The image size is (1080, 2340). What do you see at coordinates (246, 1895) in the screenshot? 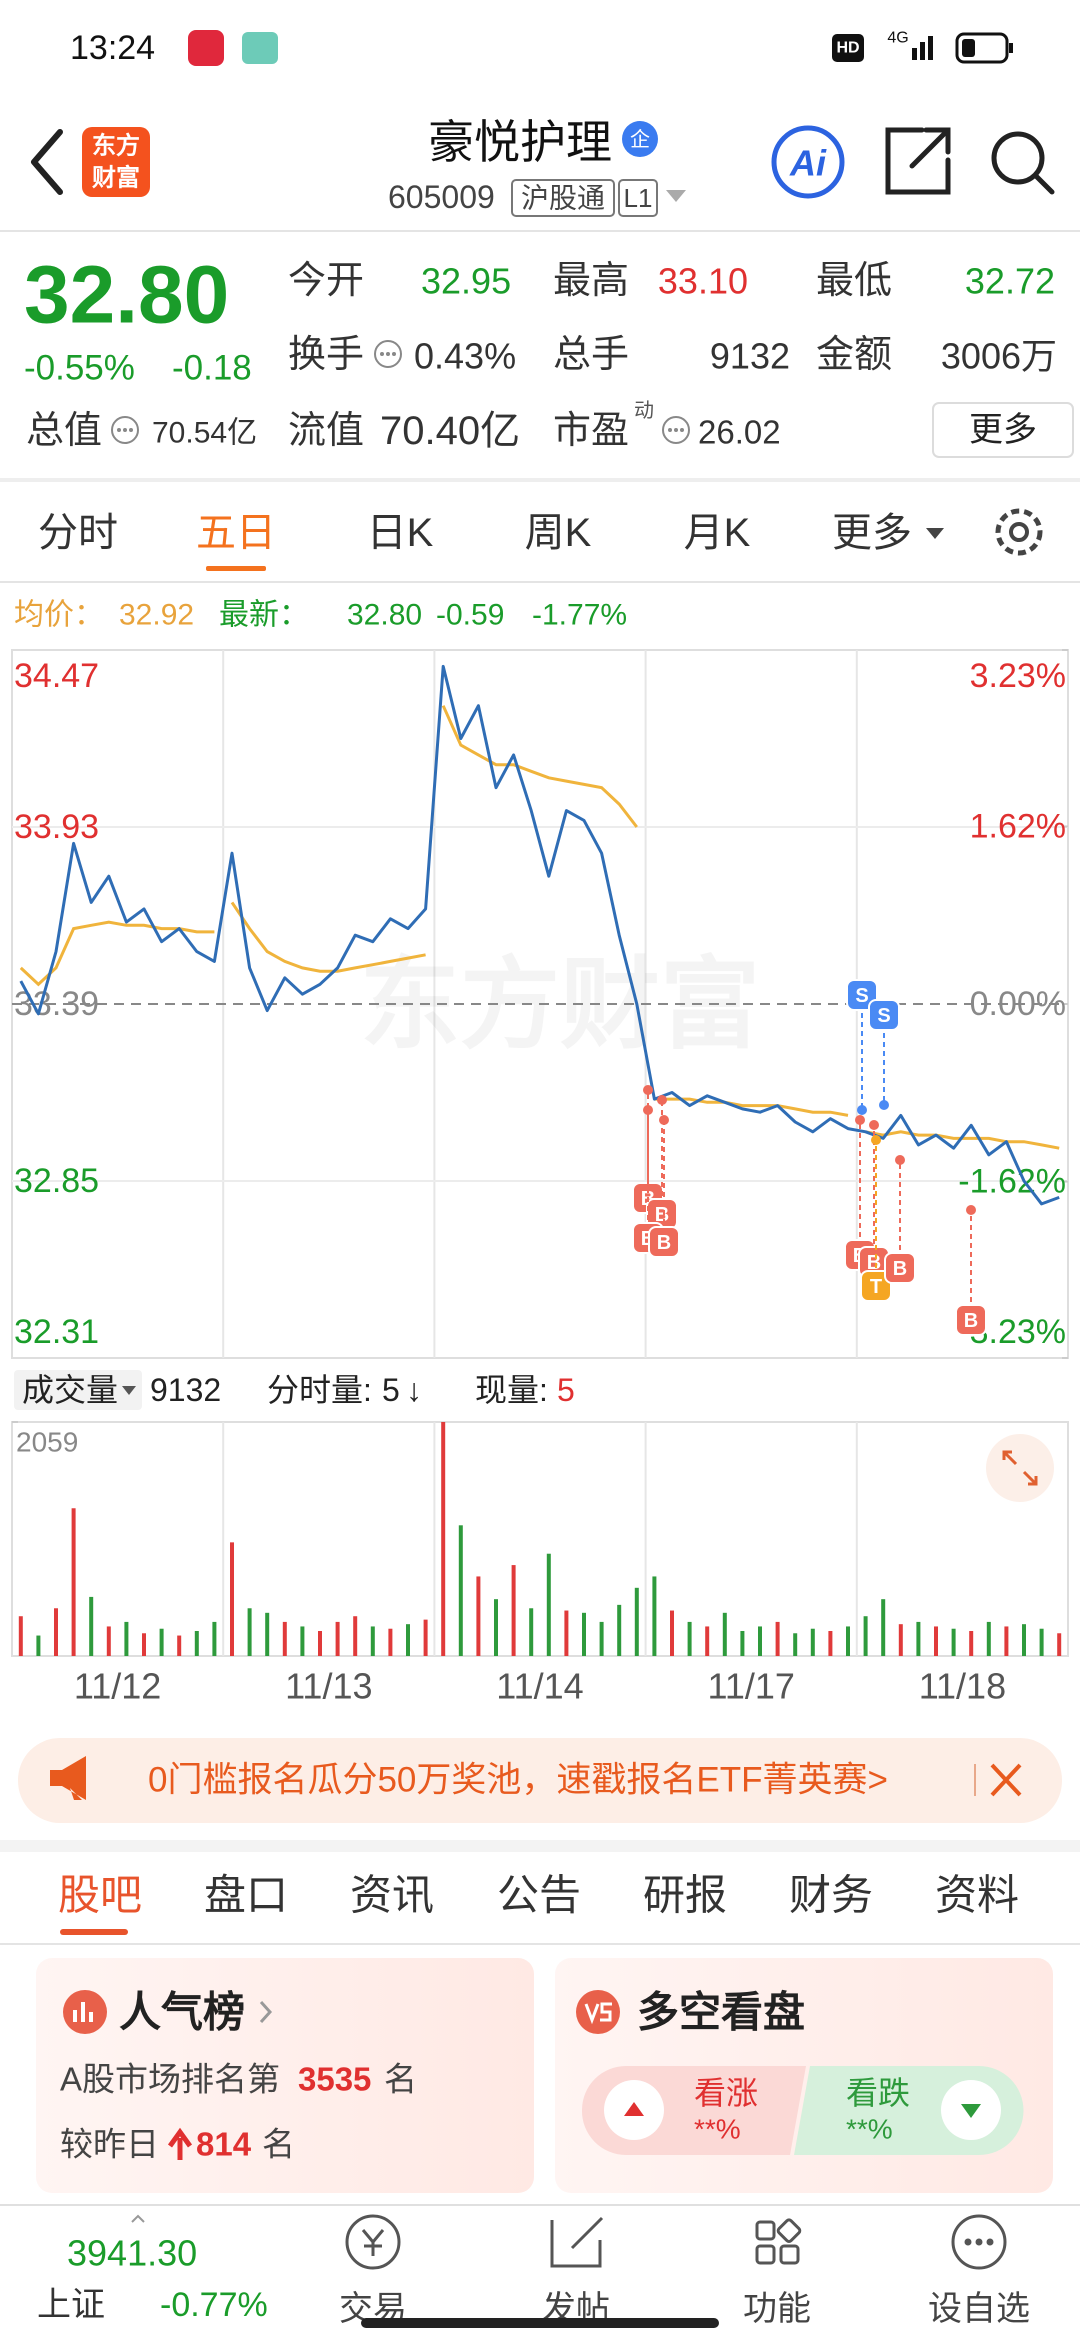
I see `section-tab: 盘口` at bounding box center [246, 1895].